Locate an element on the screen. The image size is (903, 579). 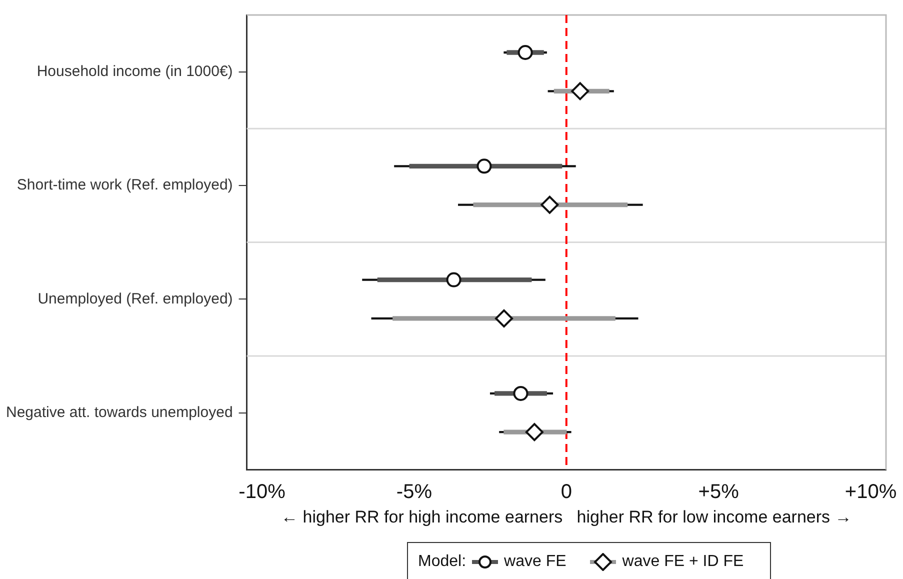
x-tick-label: 0 is located at coordinates (566, 492).